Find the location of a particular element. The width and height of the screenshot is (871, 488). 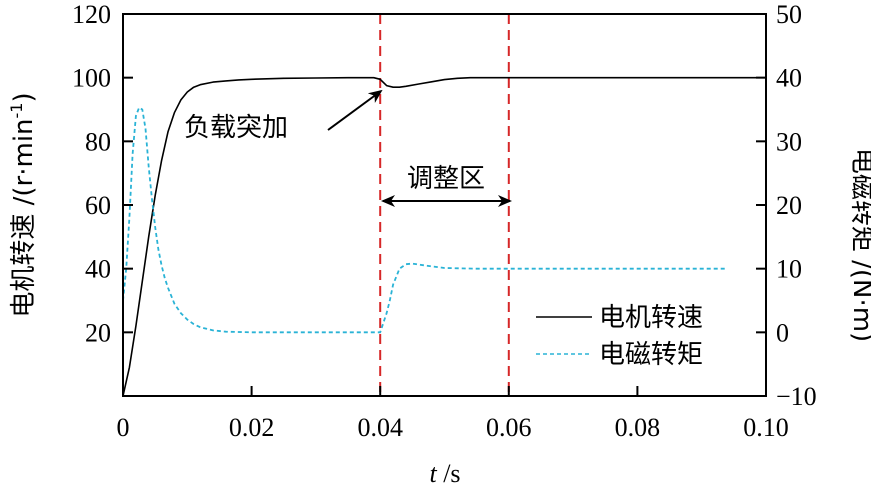

right-y-tick-label-1: 0 is located at coordinates (782, 332).